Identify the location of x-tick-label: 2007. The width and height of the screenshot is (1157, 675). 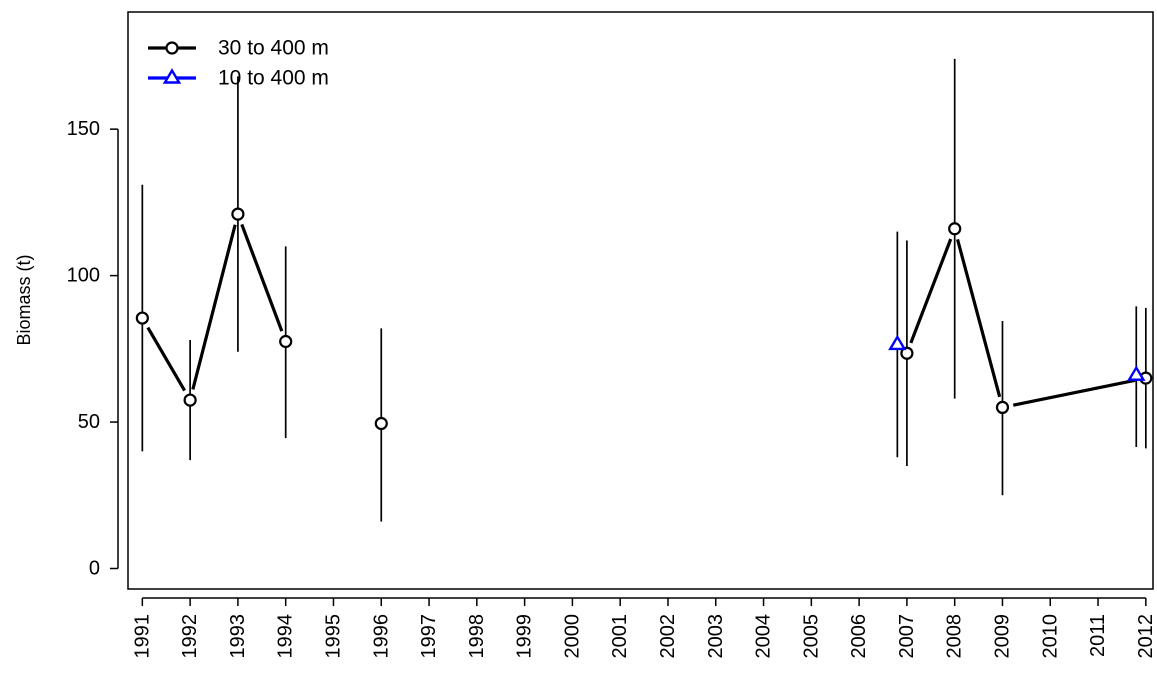
(907, 636).